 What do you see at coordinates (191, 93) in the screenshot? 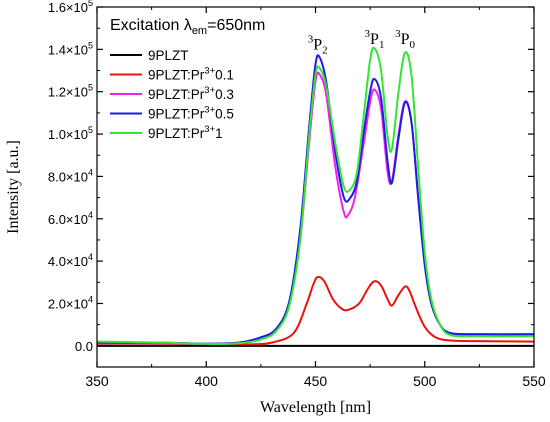
I see `legend-label-2: 9PLZT:Pr3+0.3` at bounding box center [191, 93].